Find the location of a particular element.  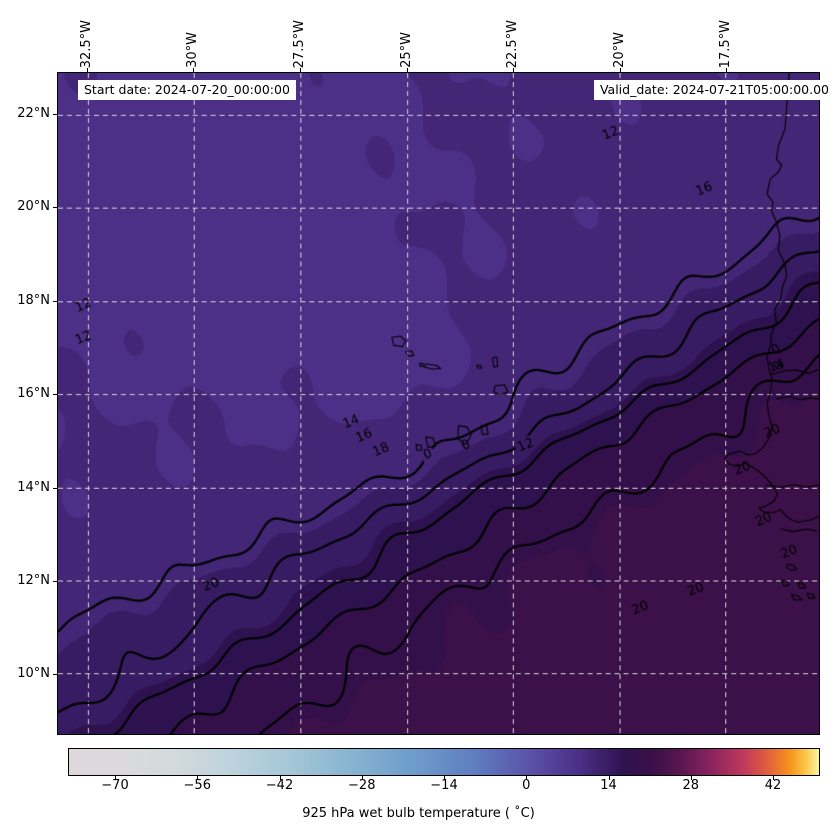

y-tick-label: 12°N is located at coordinates (33, 580).